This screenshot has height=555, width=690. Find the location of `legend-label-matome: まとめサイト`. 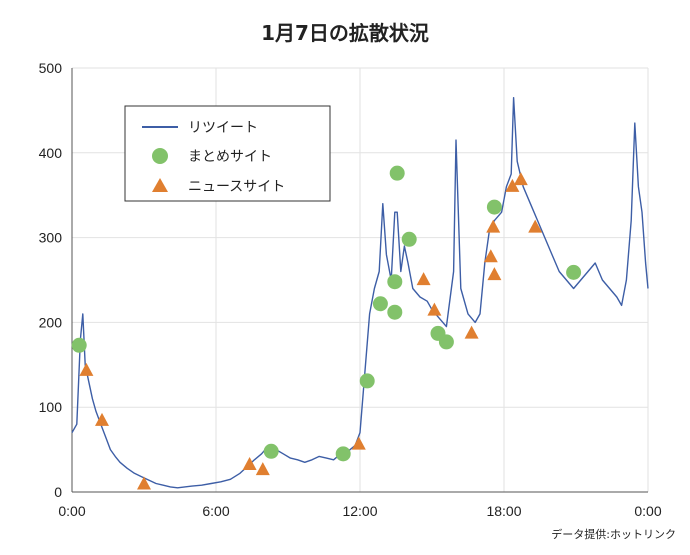

legend-label-matome: まとめサイト is located at coordinates (230, 157).